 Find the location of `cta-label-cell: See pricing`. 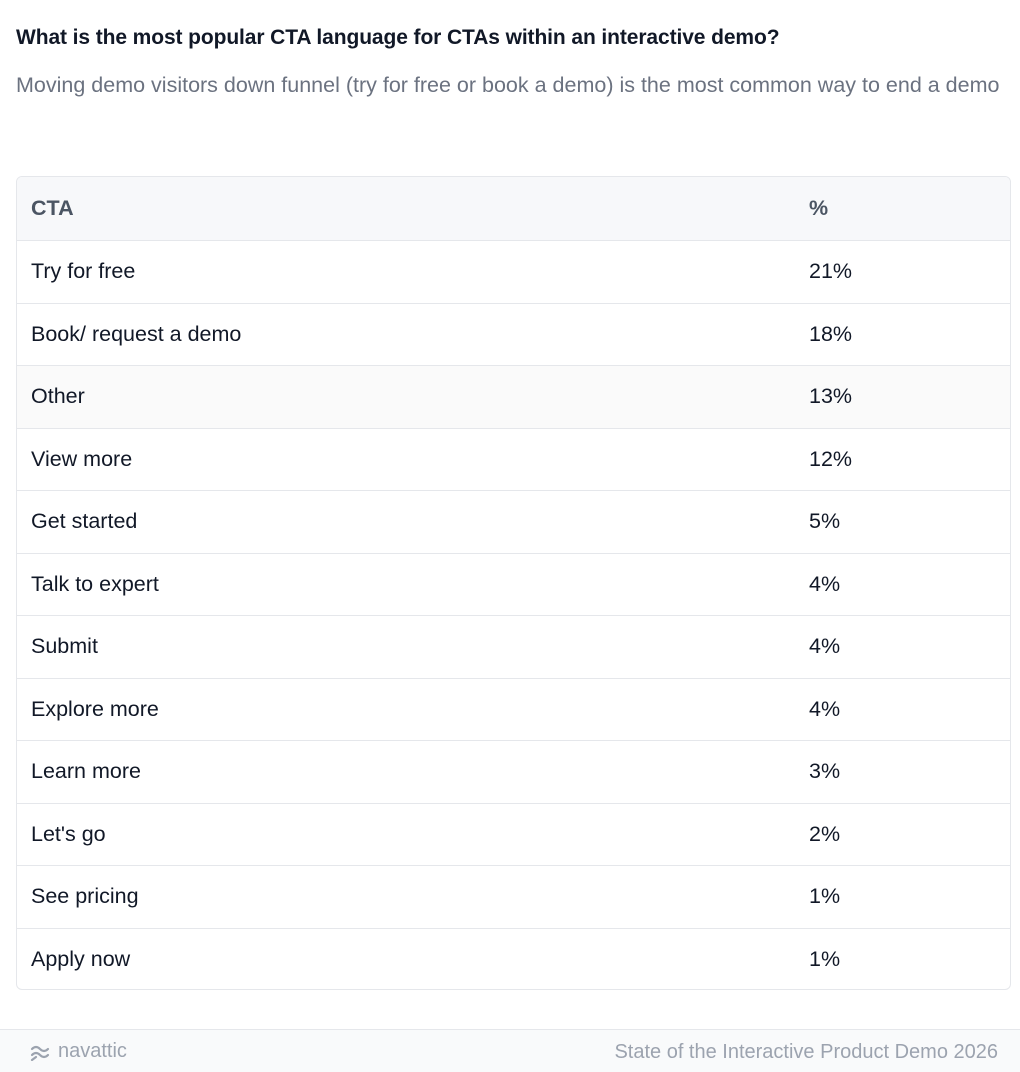

cta-label-cell: See pricing is located at coordinates (85, 896).